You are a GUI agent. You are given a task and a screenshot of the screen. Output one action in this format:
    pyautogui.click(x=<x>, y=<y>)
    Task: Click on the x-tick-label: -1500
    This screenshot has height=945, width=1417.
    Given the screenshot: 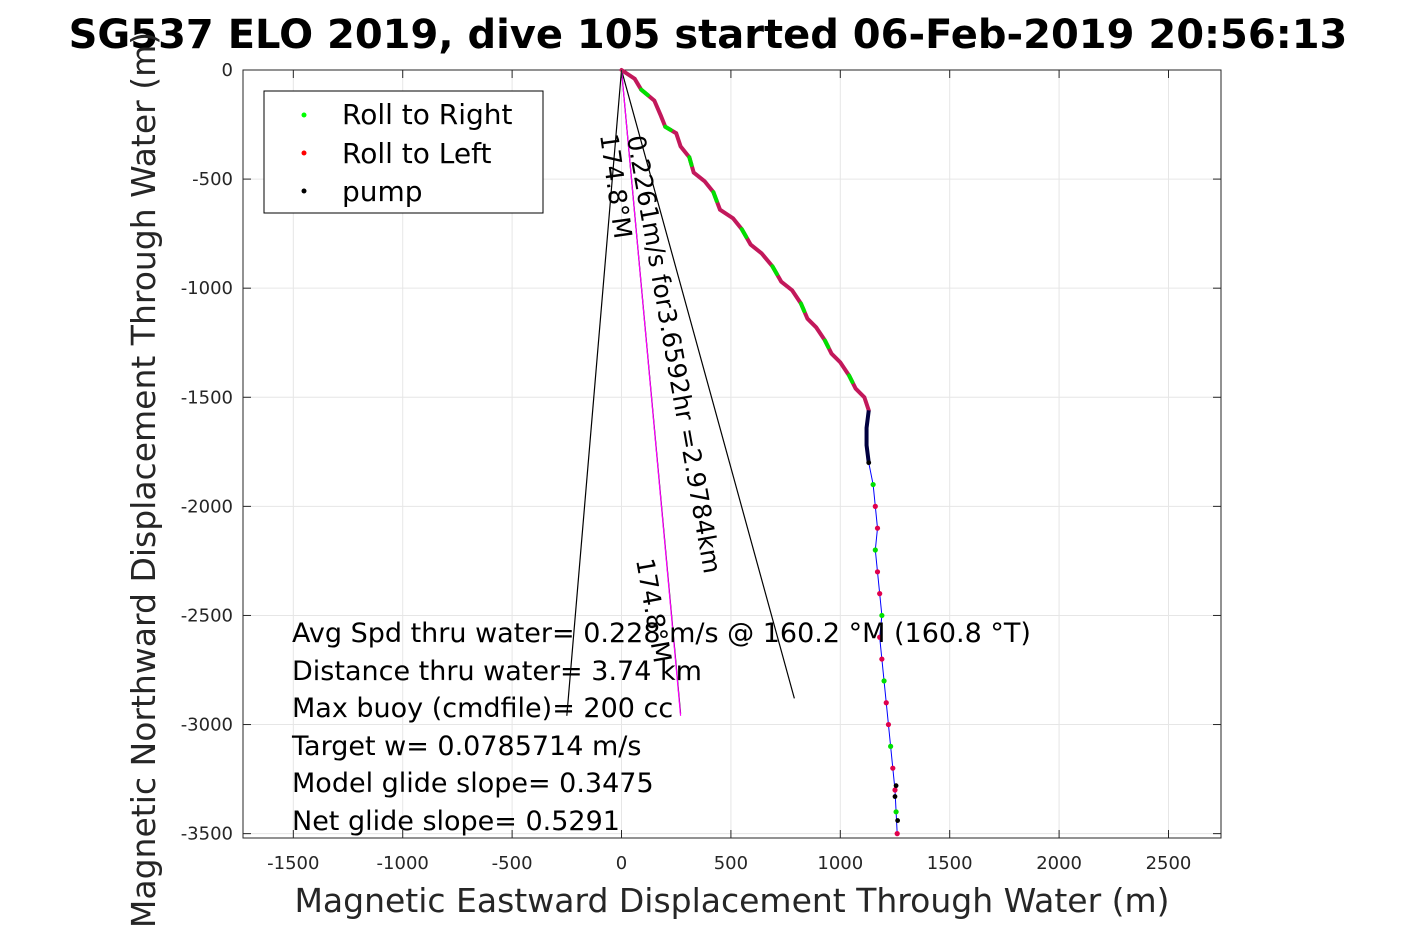 What is the action you would take?
    pyautogui.click(x=293, y=863)
    